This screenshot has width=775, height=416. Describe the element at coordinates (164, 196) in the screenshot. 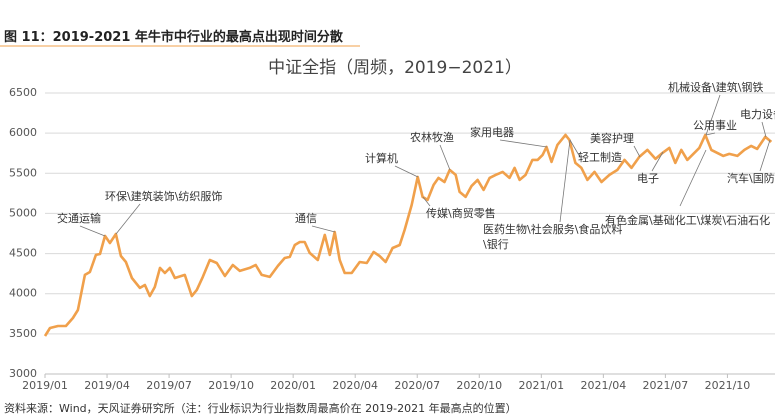

I see `annotation: 环保\建筑装饰\纺织服饰` at that location.